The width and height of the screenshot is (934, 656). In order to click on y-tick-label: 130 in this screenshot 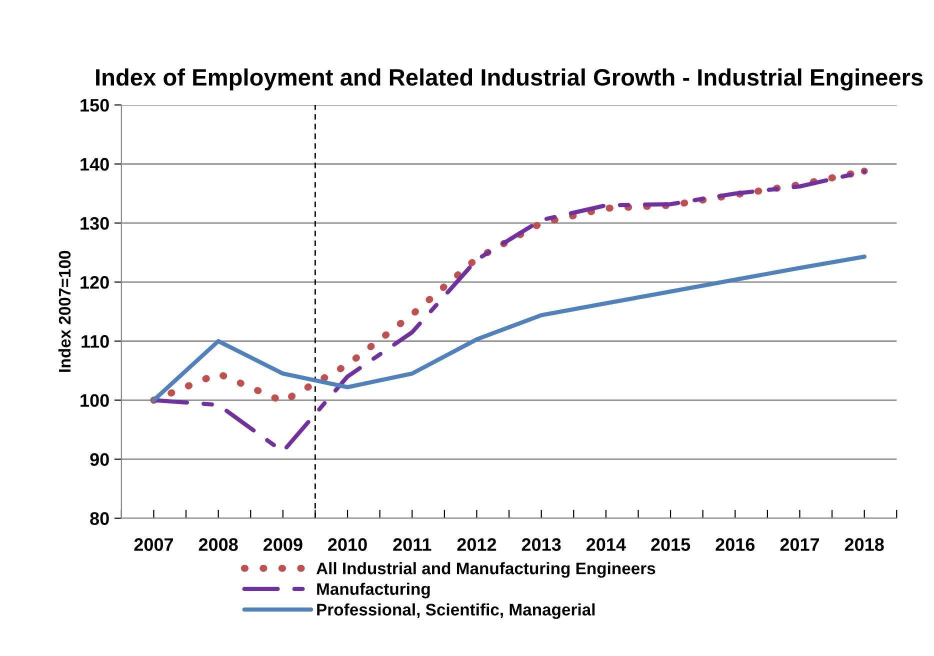, I will do `click(94, 223)`.